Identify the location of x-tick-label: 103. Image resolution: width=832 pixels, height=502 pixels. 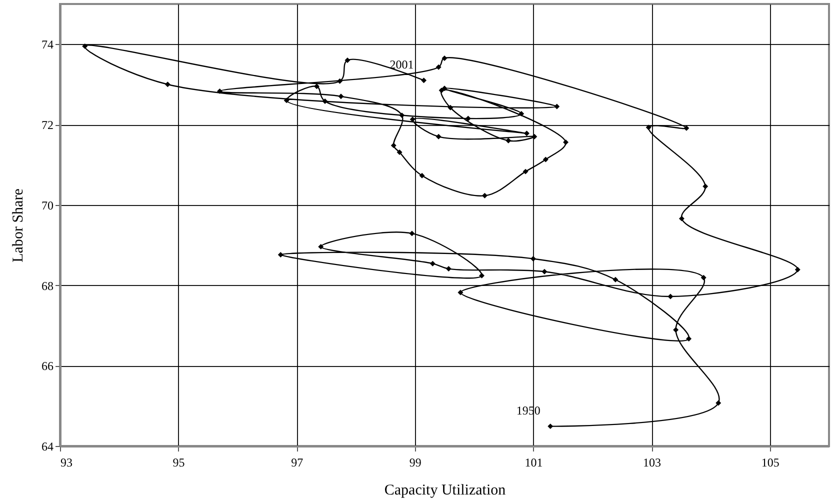
(652, 463).